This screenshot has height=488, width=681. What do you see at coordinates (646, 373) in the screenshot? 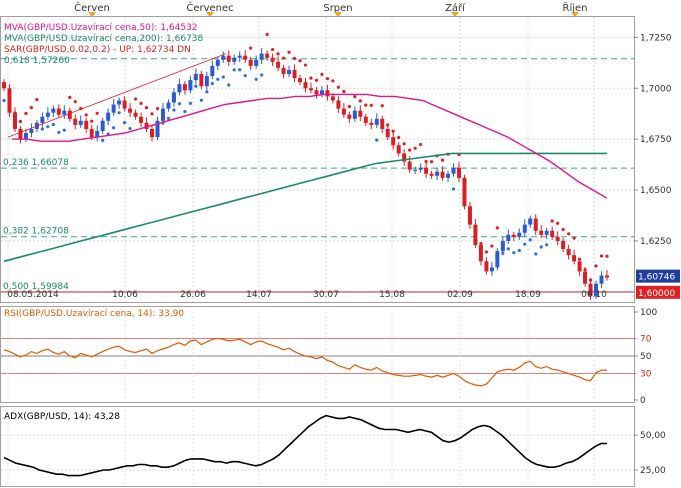
I see `rsi-level-box` at bounding box center [646, 373].